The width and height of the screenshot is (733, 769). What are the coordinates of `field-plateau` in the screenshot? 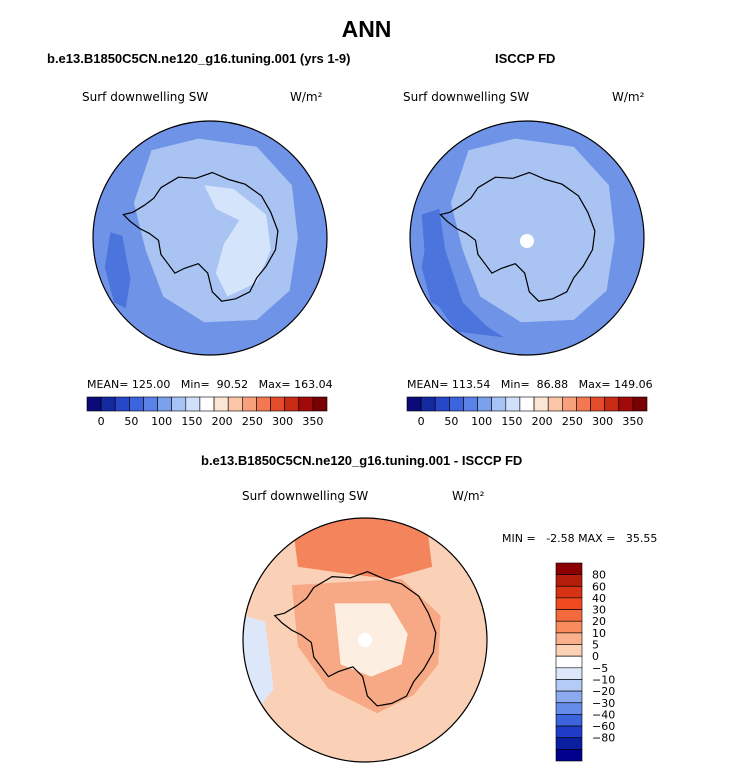 It's located at (237, 241).